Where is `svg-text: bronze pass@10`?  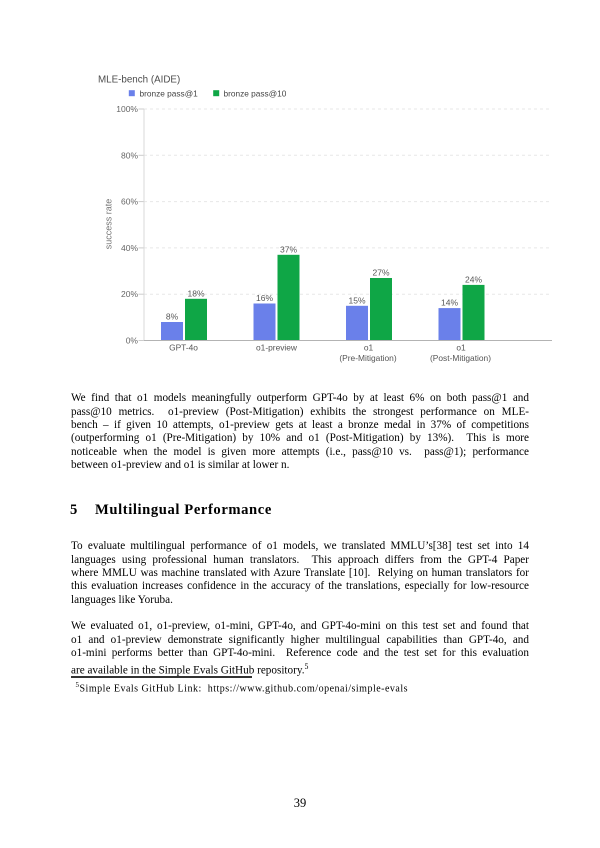
svg-text: bronze pass@10 is located at coordinates (255, 93).